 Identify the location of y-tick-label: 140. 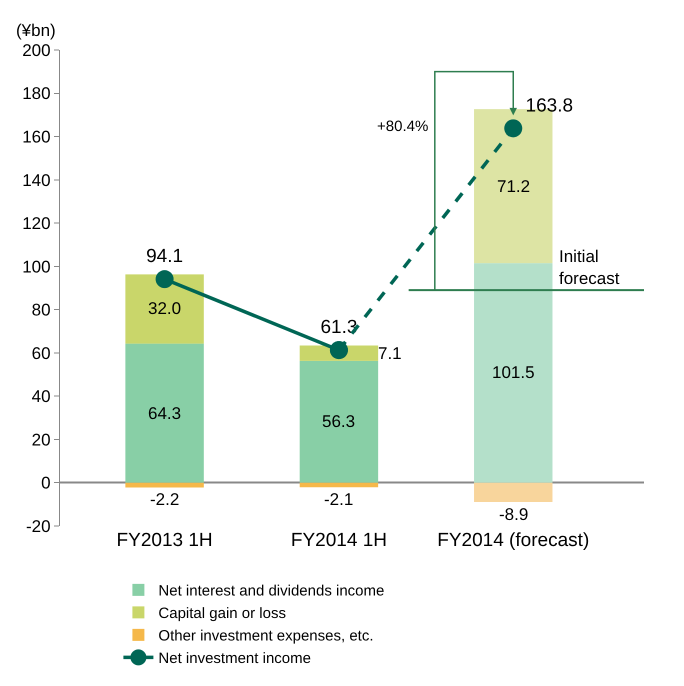
(36, 180).